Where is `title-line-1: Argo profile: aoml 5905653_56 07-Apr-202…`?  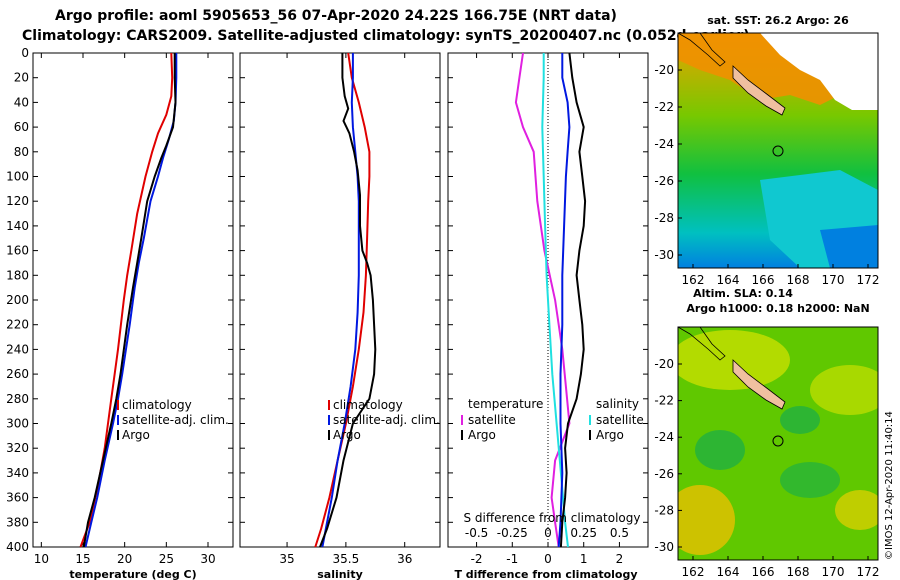
title-line-1: Argo profile: aoml 5905653_56 07-Apr-202… is located at coordinates (336, 16).